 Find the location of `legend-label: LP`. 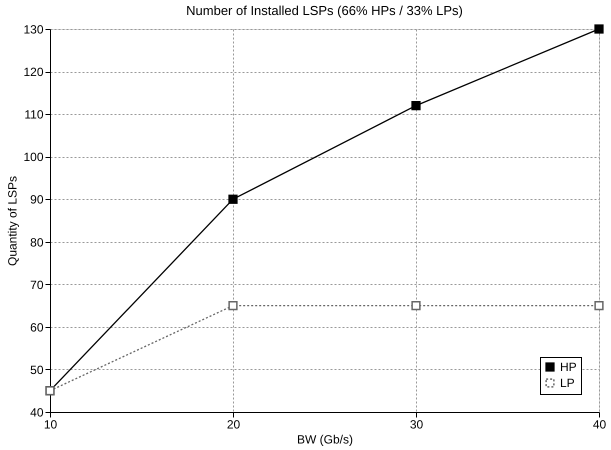

legend-label: LP is located at coordinates (567, 383).